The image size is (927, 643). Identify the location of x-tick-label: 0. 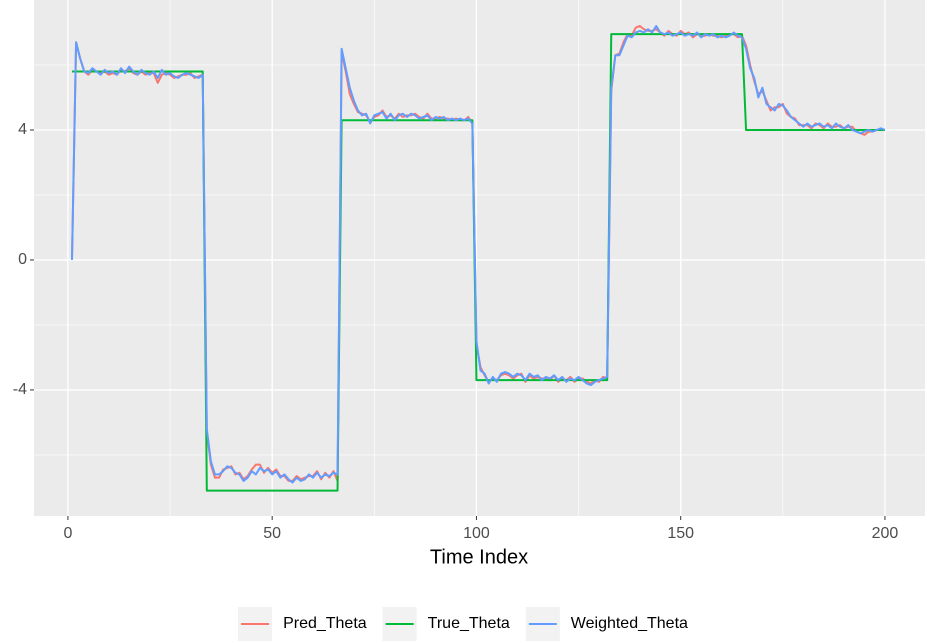
(67, 533).